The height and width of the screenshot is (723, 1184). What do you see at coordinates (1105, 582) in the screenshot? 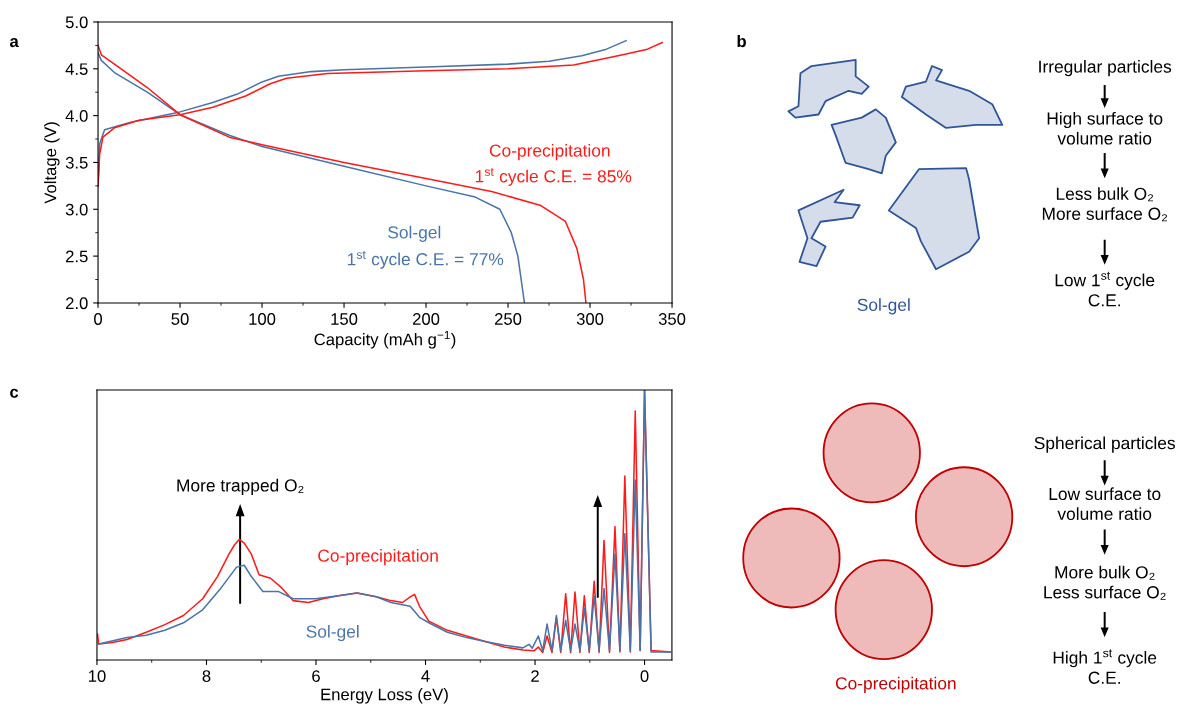
I see `text: More bulk O₂ Less surface O₂` at bounding box center [1105, 582].